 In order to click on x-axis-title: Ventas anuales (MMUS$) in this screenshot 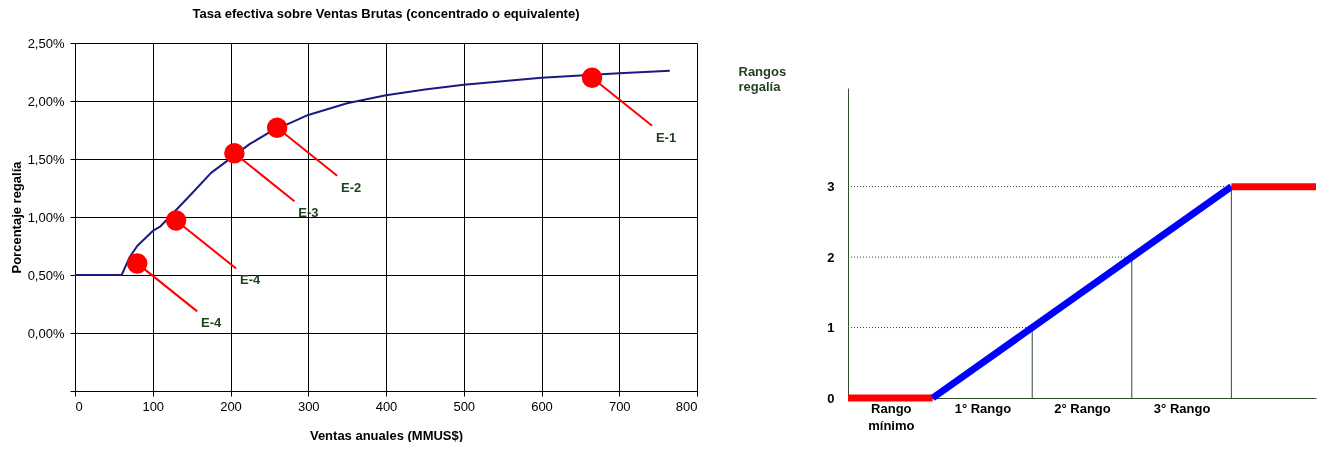, I will do `click(386, 435)`.